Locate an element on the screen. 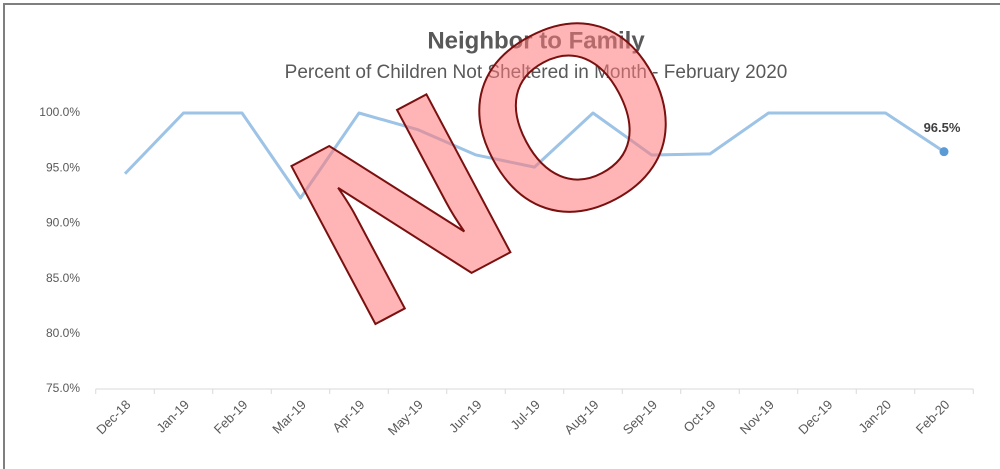 The width and height of the screenshot is (1000, 469). data-point is located at coordinates (944, 152).